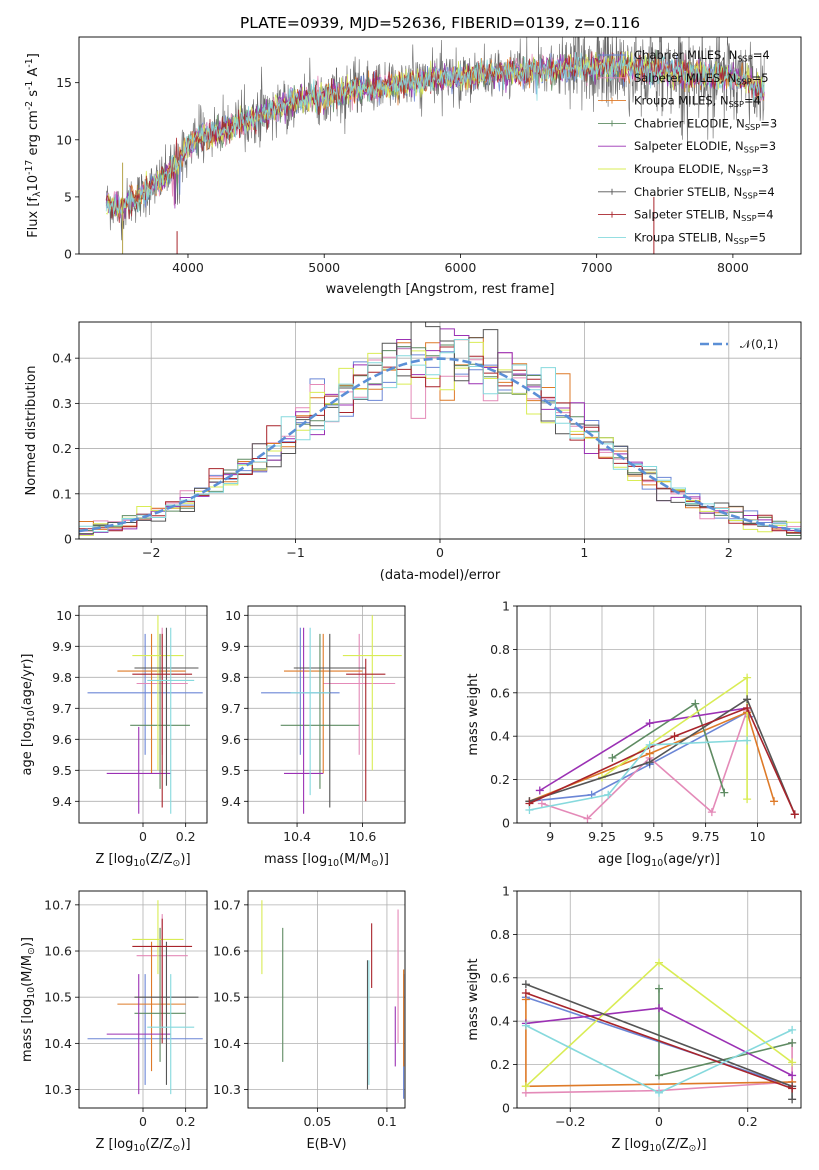 The image size is (819, 1170). What do you see at coordinates (62, 646) in the screenshot?
I see `y-tick-label: 9.9` at bounding box center [62, 646].